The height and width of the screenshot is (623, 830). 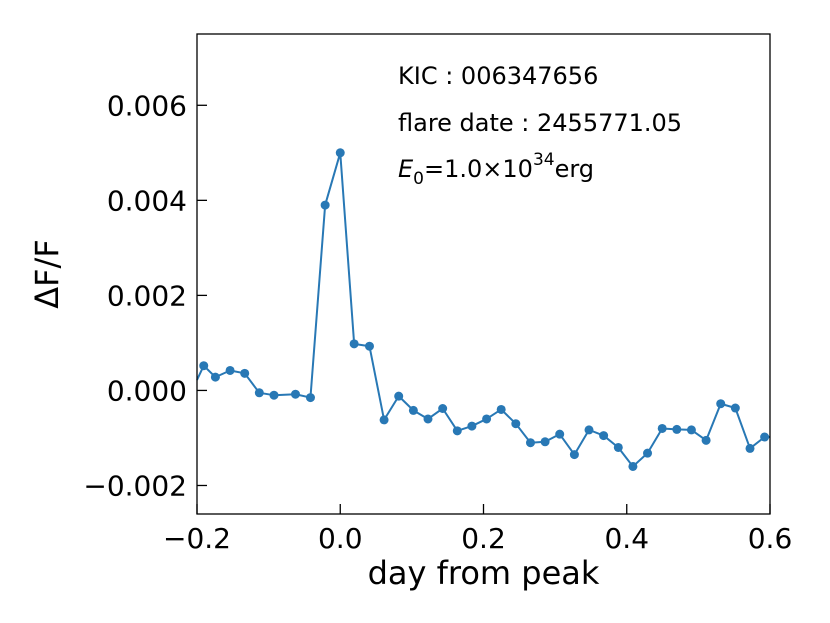 What do you see at coordinates (135, 485) in the screenshot?
I see `y-tick-label: −0.002` at bounding box center [135, 485].